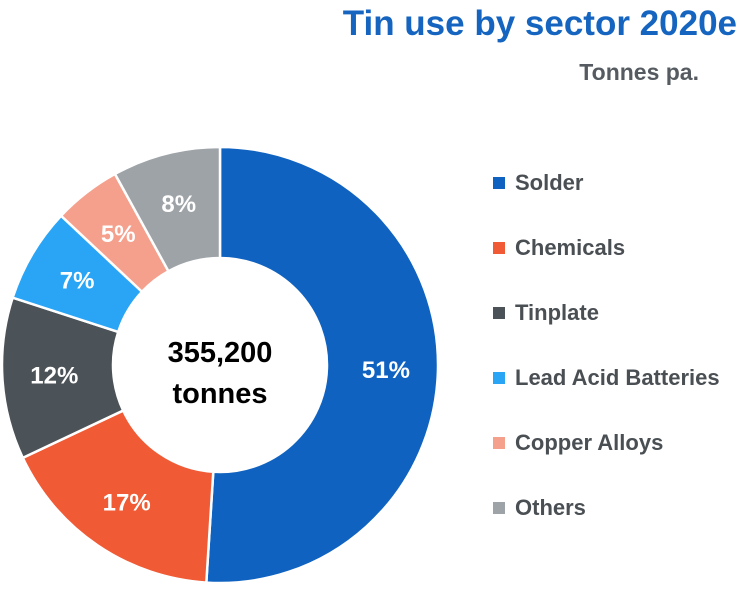 The height and width of the screenshot is (590, 753). What do you see at coordinates (539, 23) in the screenshot?
I see `chart-title: Tin use by sector 2020e` at bounding box center [539, 23].